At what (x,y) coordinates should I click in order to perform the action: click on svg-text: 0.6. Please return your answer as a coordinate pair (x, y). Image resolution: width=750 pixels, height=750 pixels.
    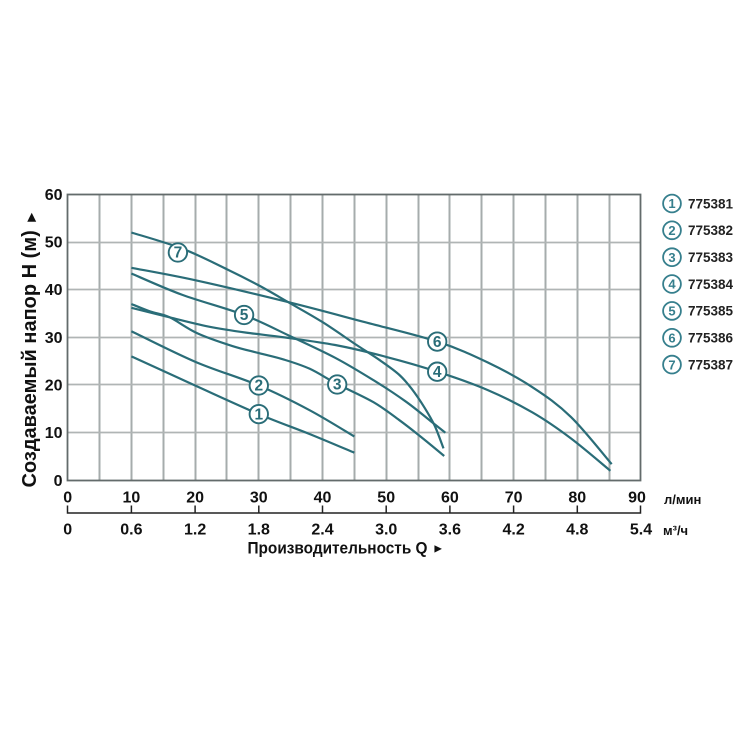
    Looking at the image, I should click on (131, 530).